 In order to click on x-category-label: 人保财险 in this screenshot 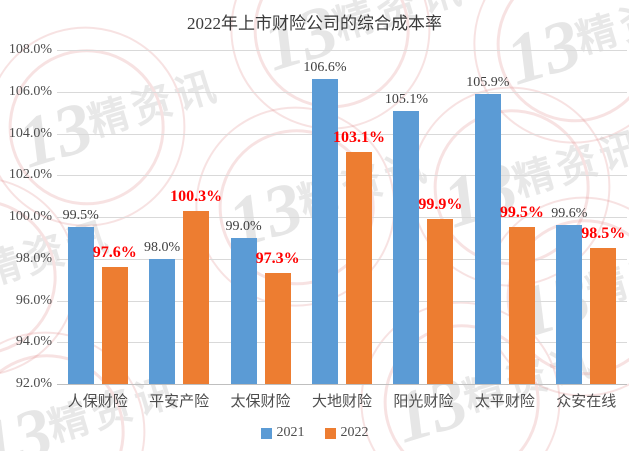, I will do `click(97, 402)`.